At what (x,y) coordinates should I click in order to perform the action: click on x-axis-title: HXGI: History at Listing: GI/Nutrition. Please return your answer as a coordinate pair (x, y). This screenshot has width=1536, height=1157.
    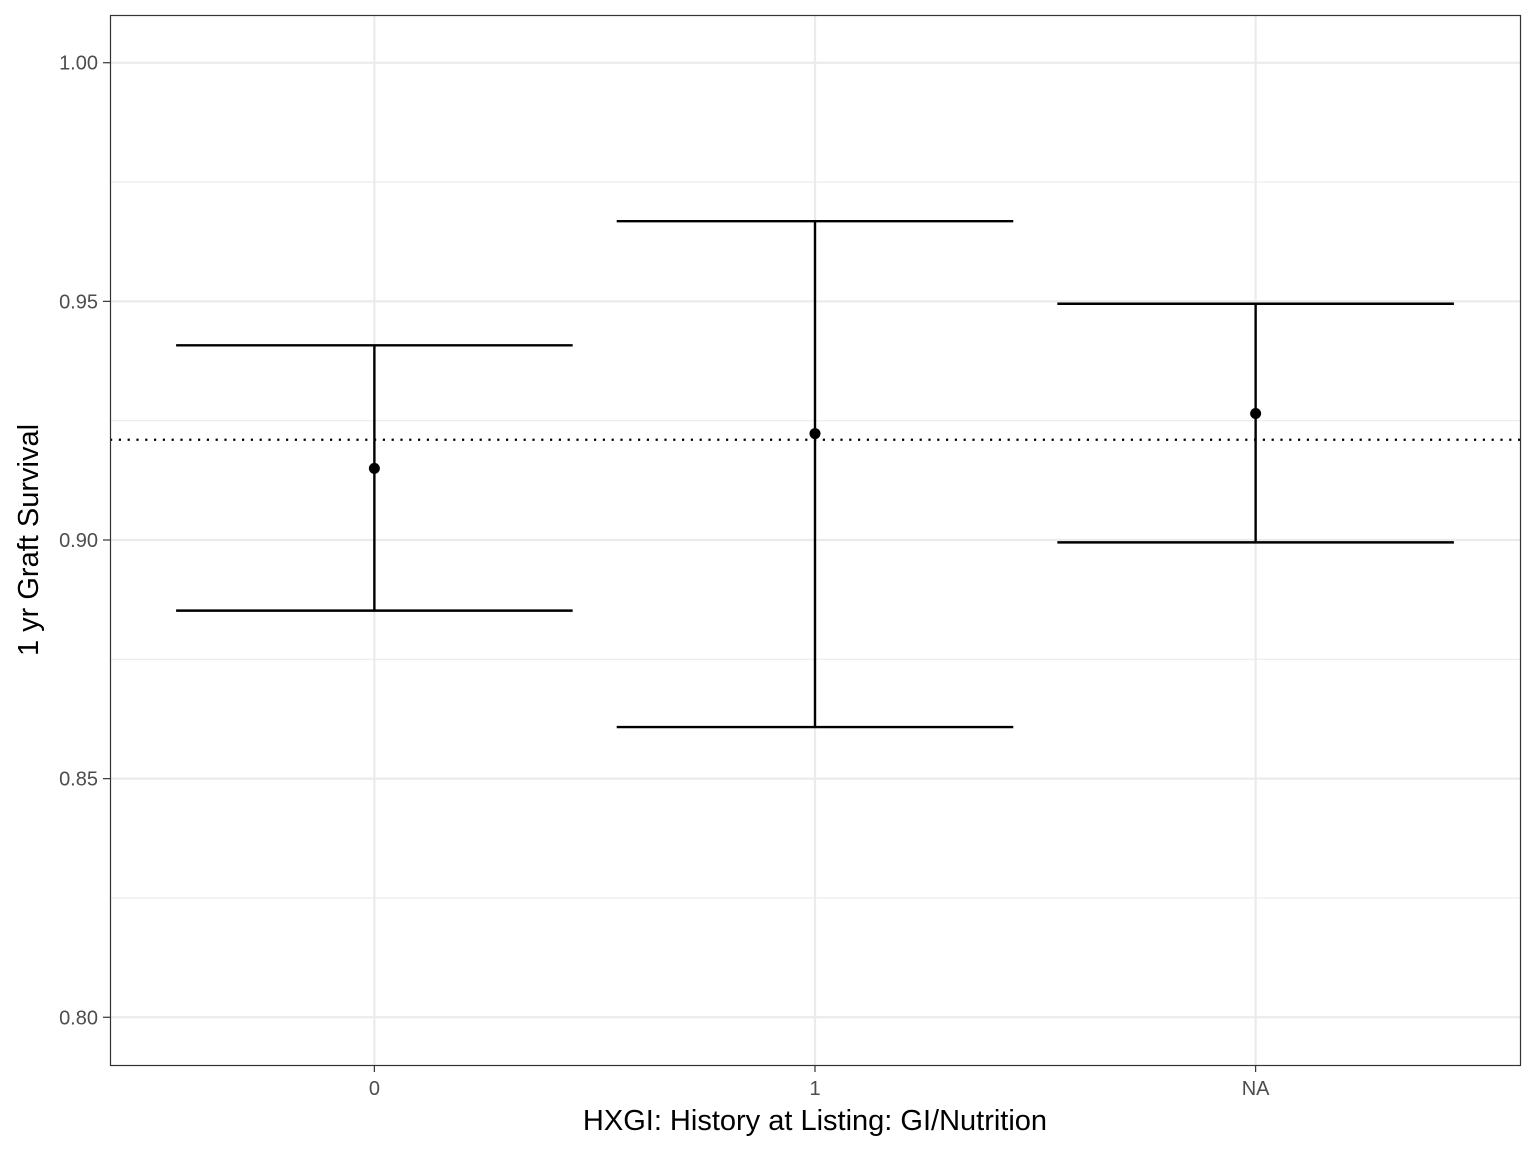
    Looking at the image, I should click on (815, 1121).